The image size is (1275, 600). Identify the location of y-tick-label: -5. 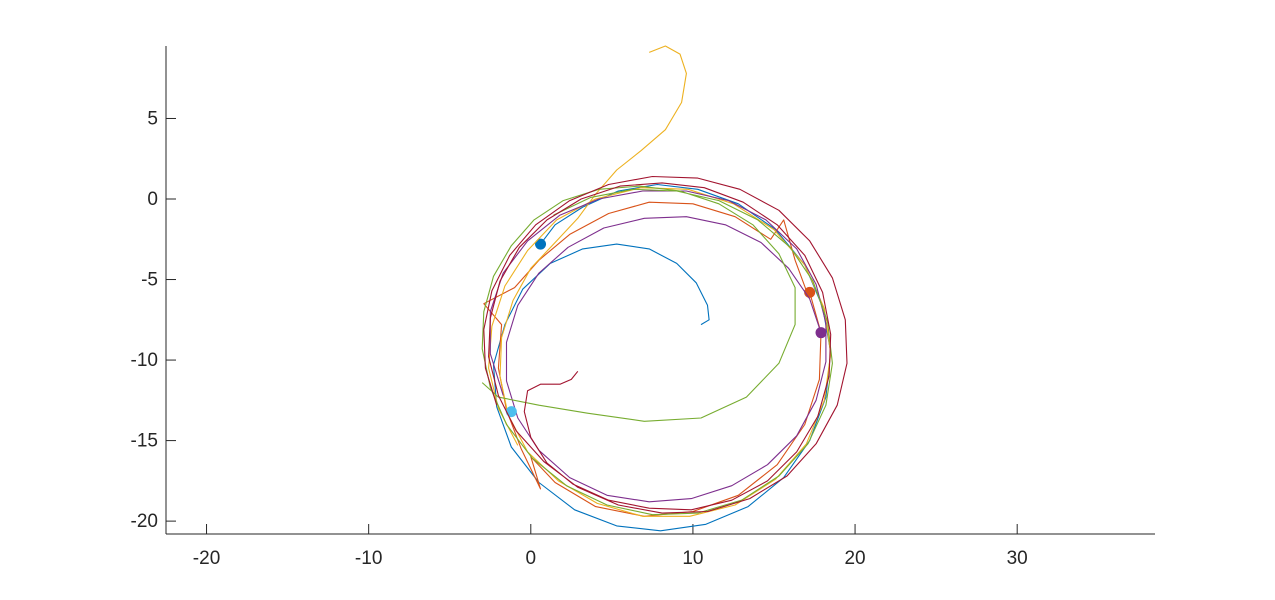
(149, 280).